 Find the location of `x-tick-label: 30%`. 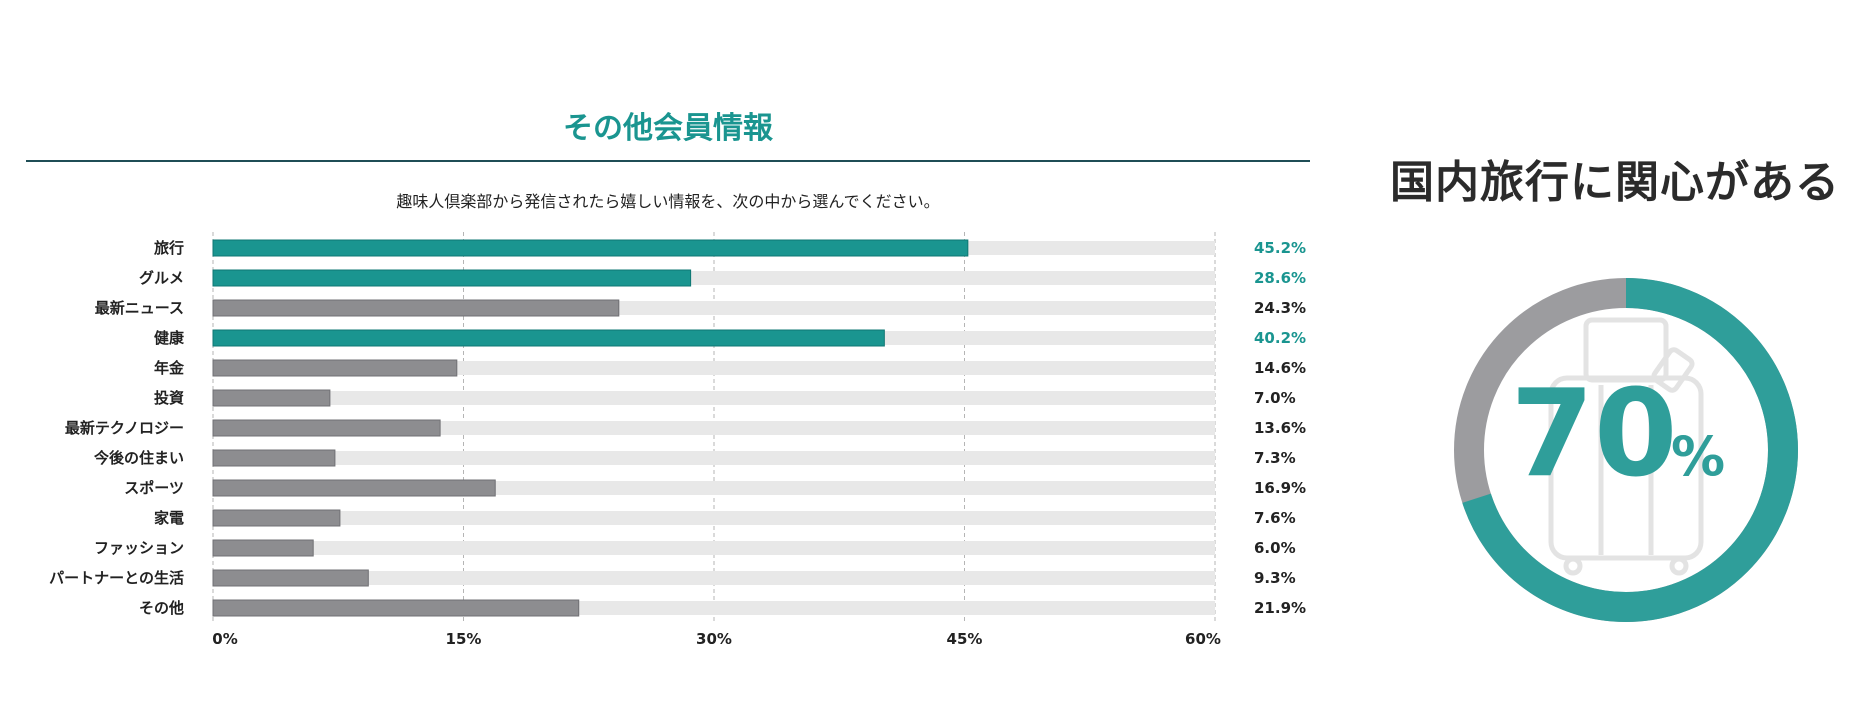

x-tick-label: 30% is located at coordinates (714, 639).